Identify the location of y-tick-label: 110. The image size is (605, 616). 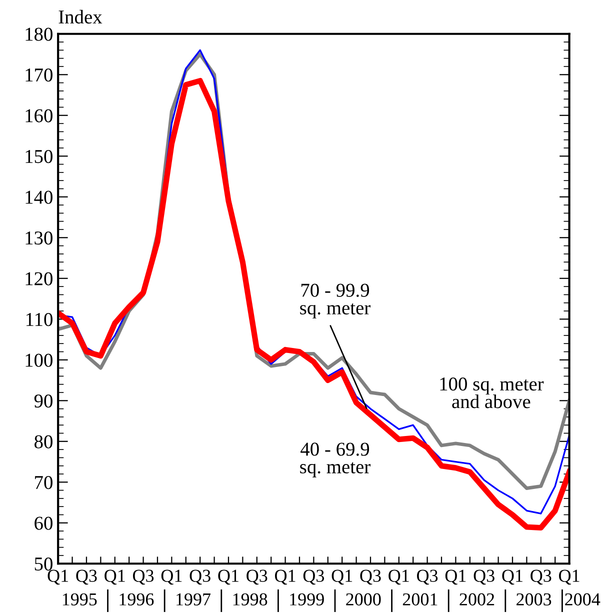
(39, 319).